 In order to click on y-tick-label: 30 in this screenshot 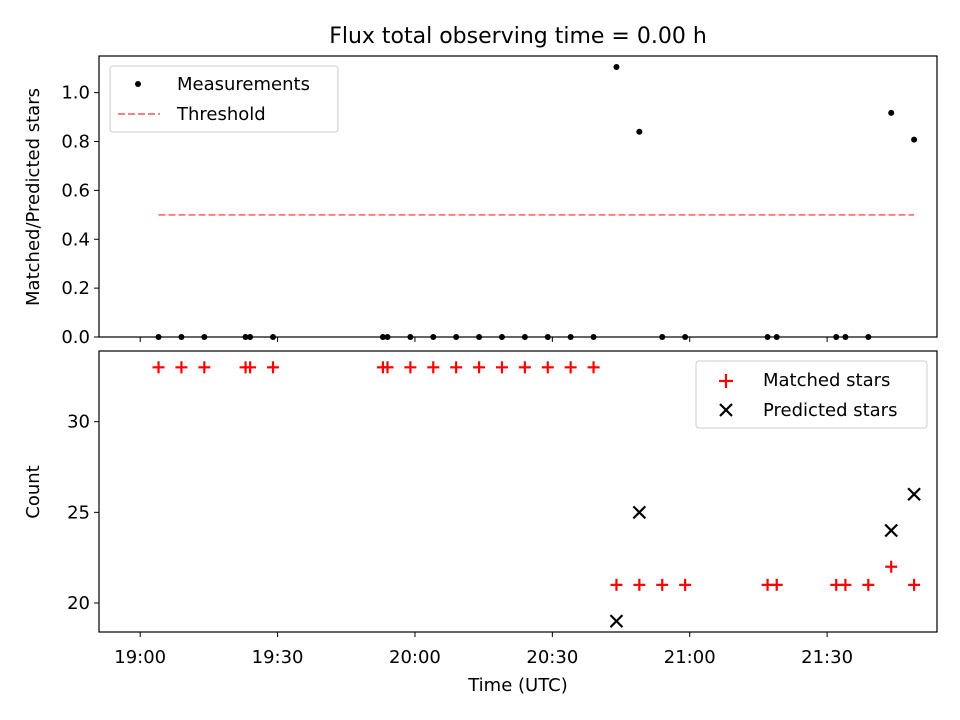, I will do `click(78, 422)`.